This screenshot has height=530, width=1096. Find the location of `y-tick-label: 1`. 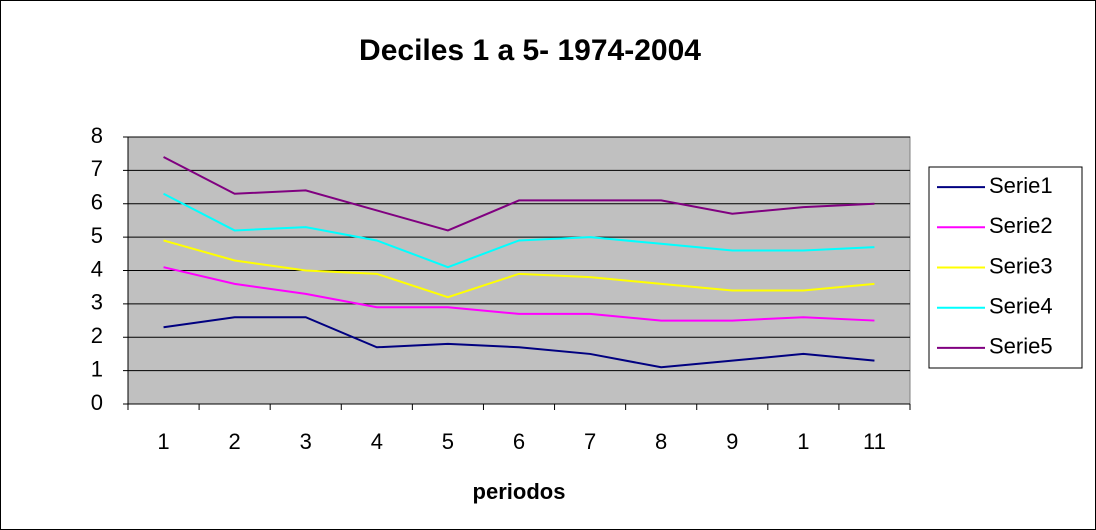

y-tick-label: 1 is located at coordinates (97, 368).